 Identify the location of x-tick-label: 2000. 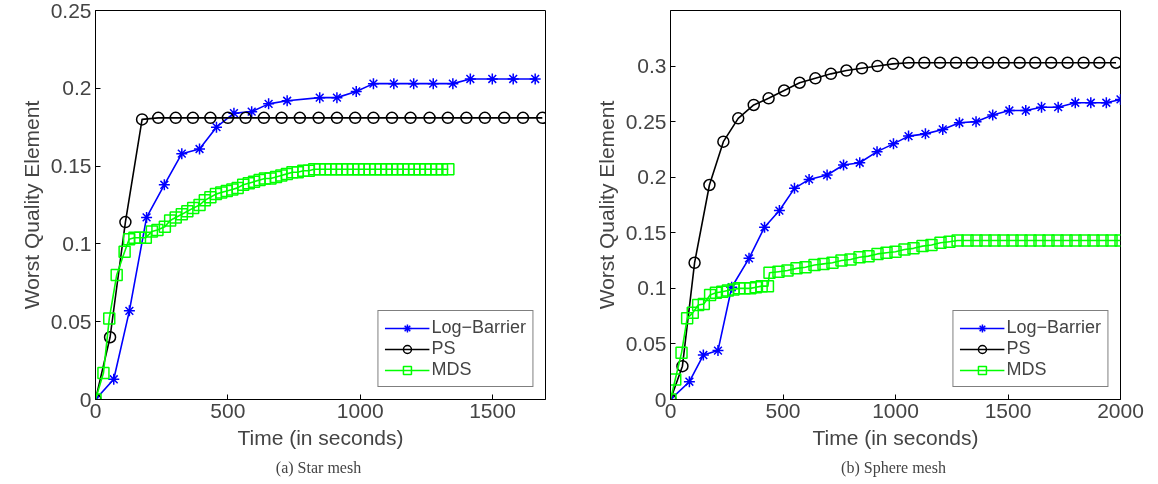
(1120, 410).